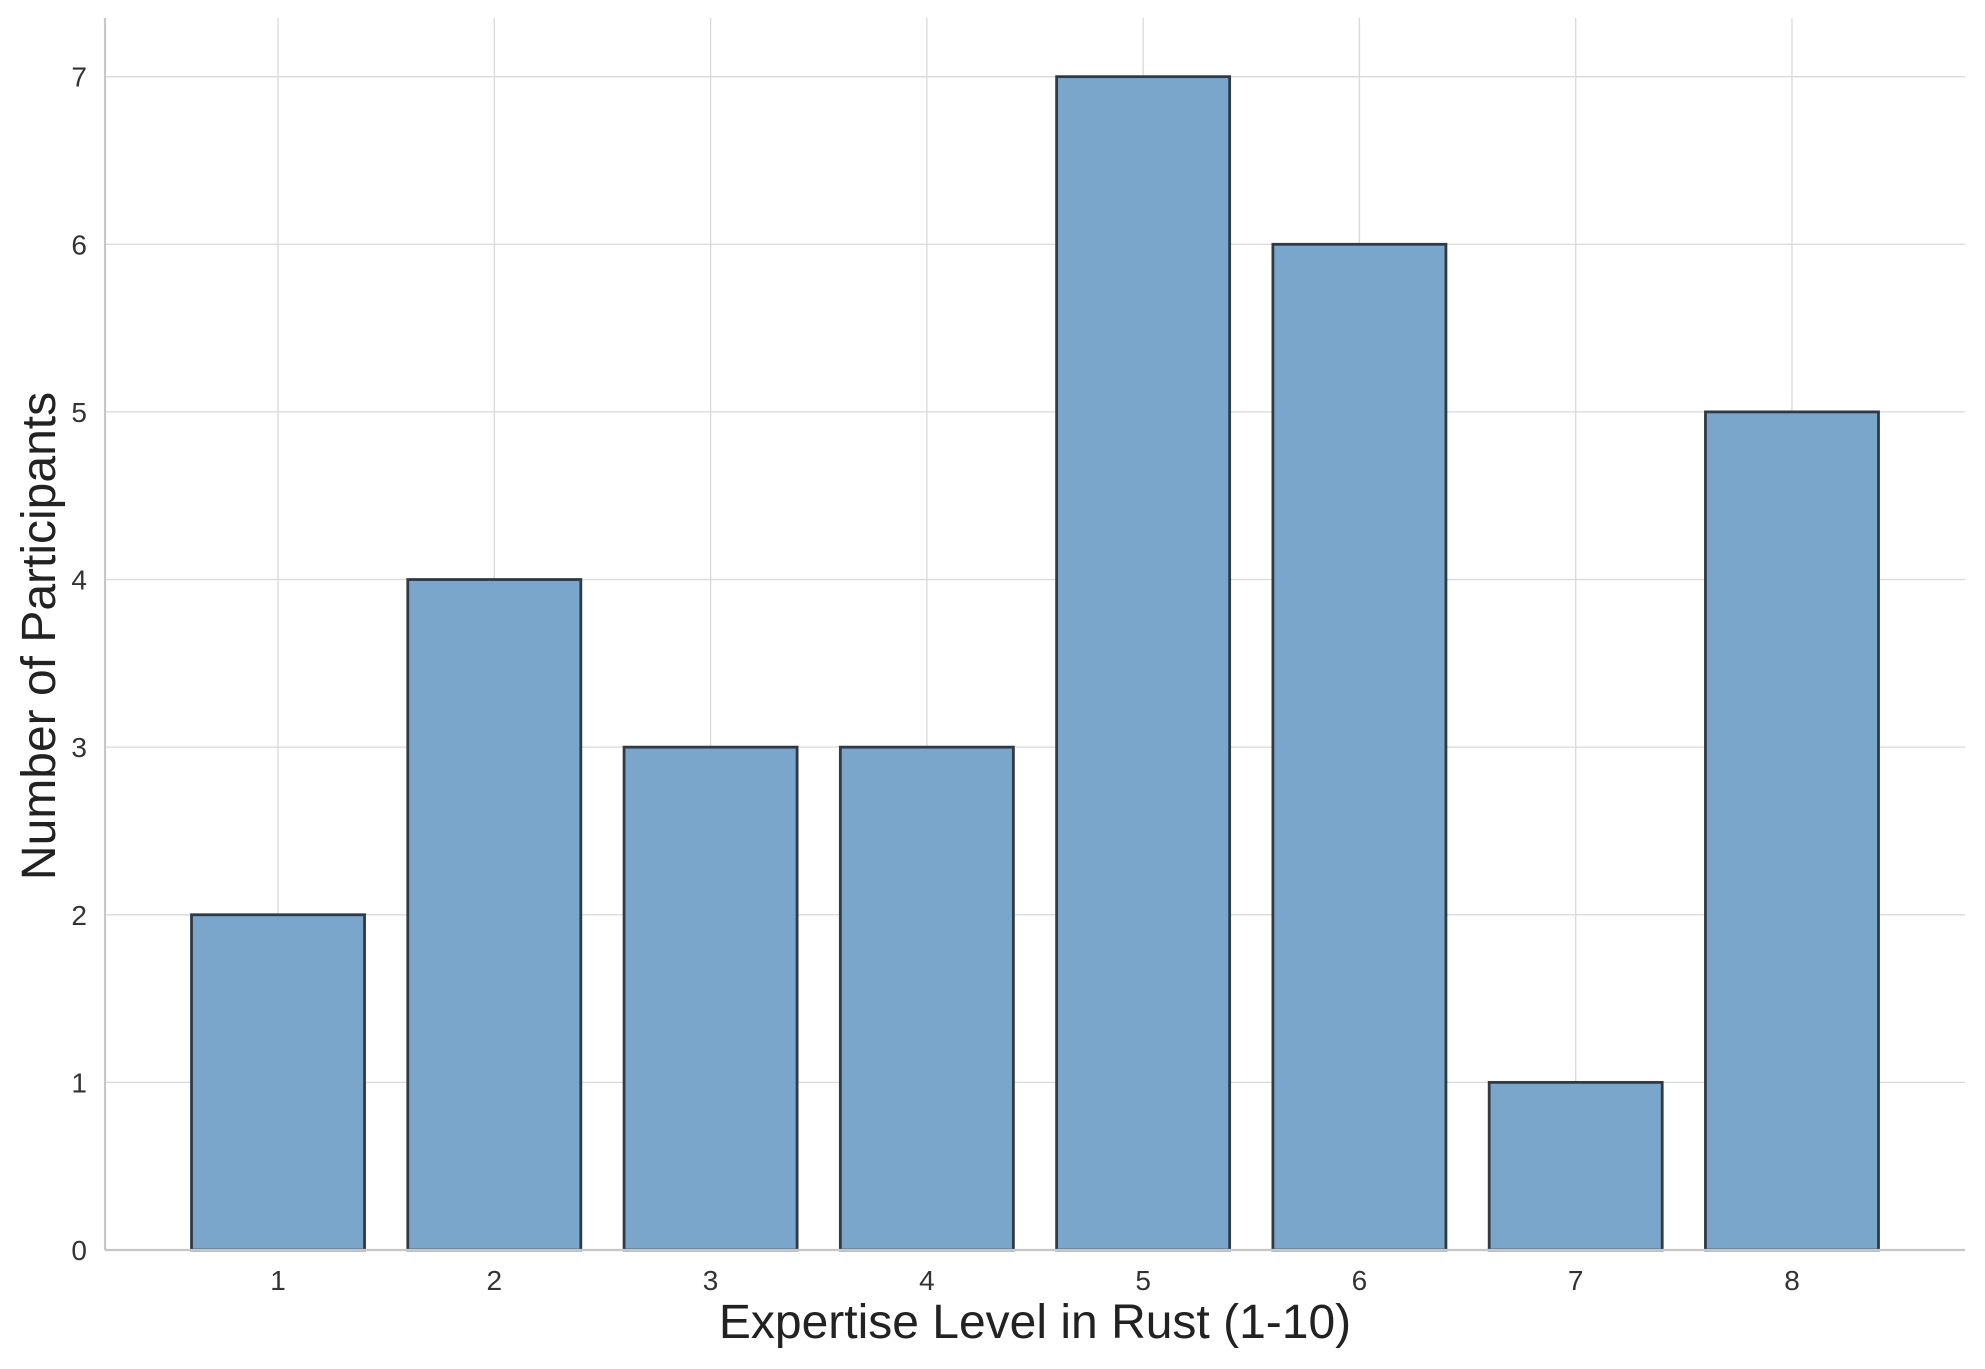  I want to click on x-tick-label: 5, so click(1143, 1280).